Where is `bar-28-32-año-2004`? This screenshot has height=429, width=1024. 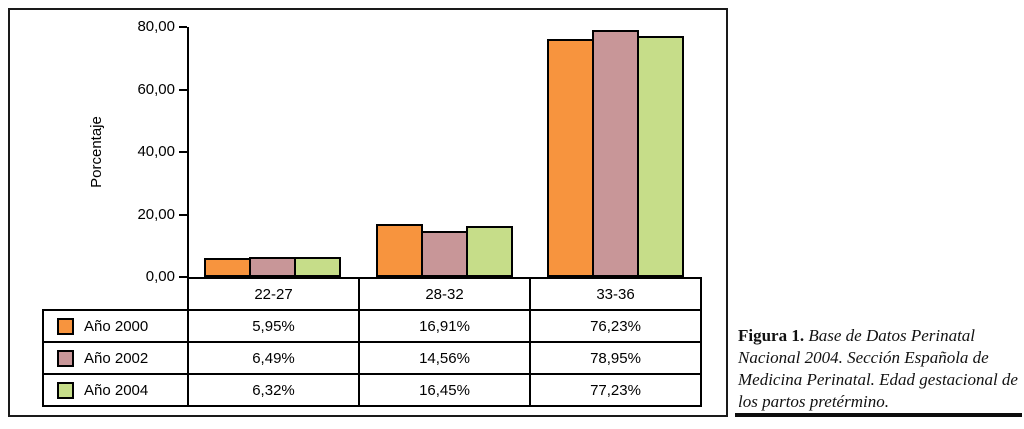
bar-28-32-año-2004 is located at coordinates (489, 251).